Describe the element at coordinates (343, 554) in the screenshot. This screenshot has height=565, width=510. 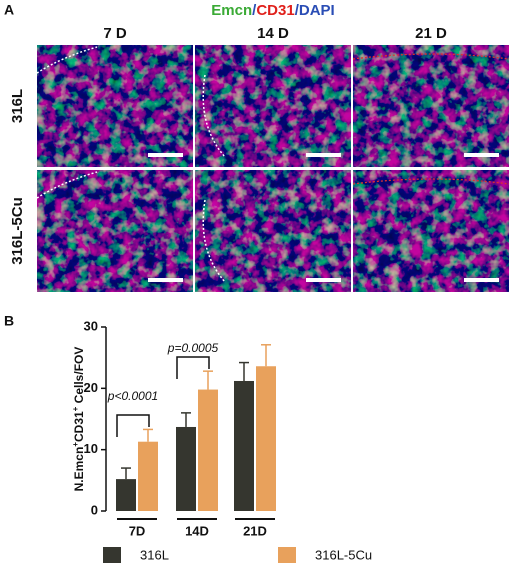
I see `legend-label: 316L-5Cu` at that location.